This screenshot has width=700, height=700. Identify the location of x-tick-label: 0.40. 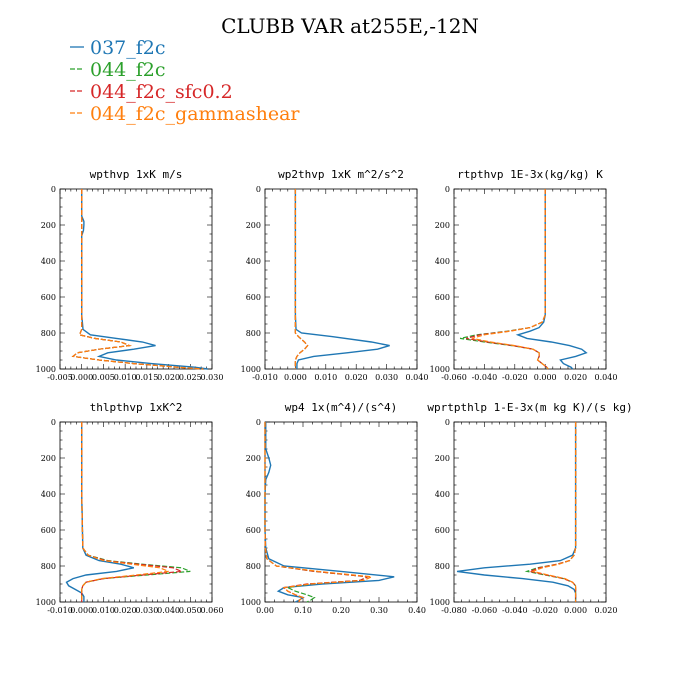
(417, 610).